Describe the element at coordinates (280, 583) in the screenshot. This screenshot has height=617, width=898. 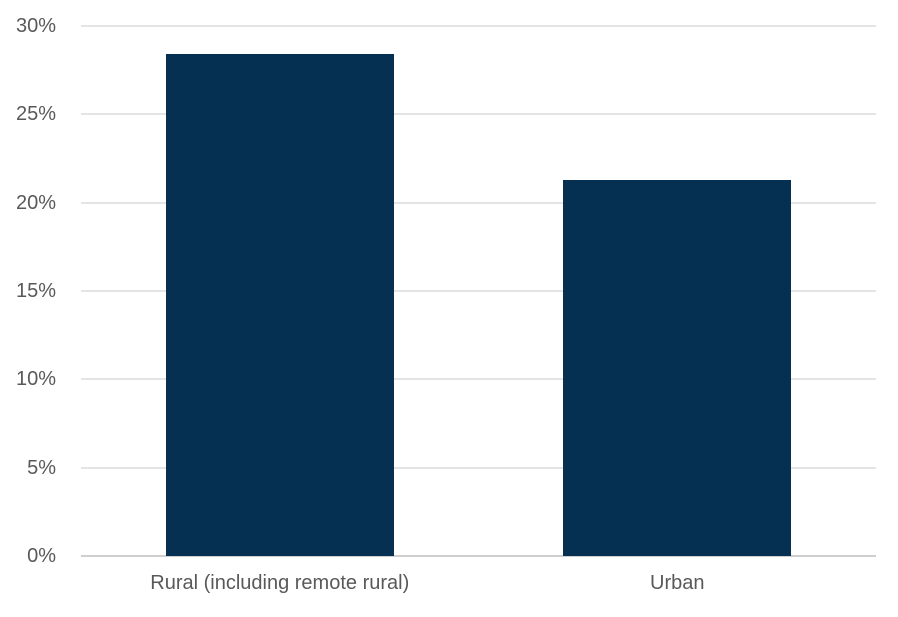
I see `x-tick-label-rural: Rural (including remote rural)` at that location.